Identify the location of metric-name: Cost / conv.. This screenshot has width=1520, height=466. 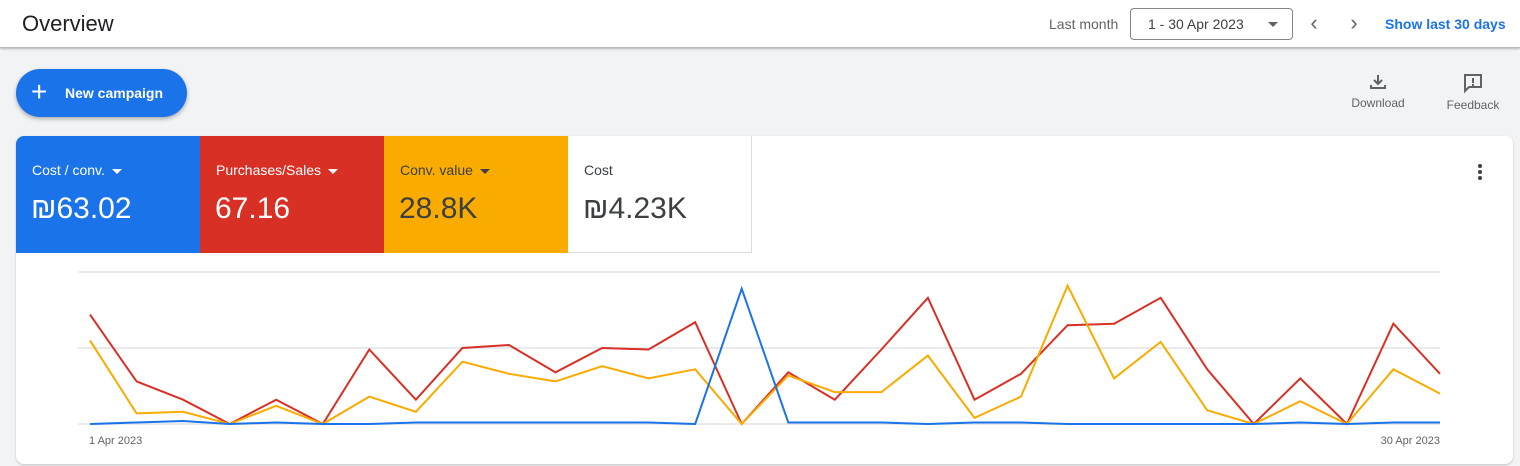
(77, 170).